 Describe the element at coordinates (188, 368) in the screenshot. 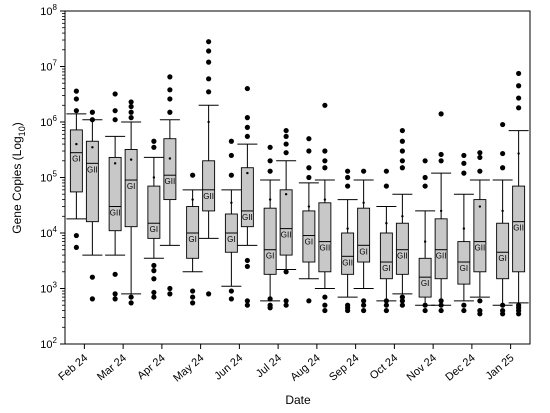

I see `x-tick-label: May 24` at that location.